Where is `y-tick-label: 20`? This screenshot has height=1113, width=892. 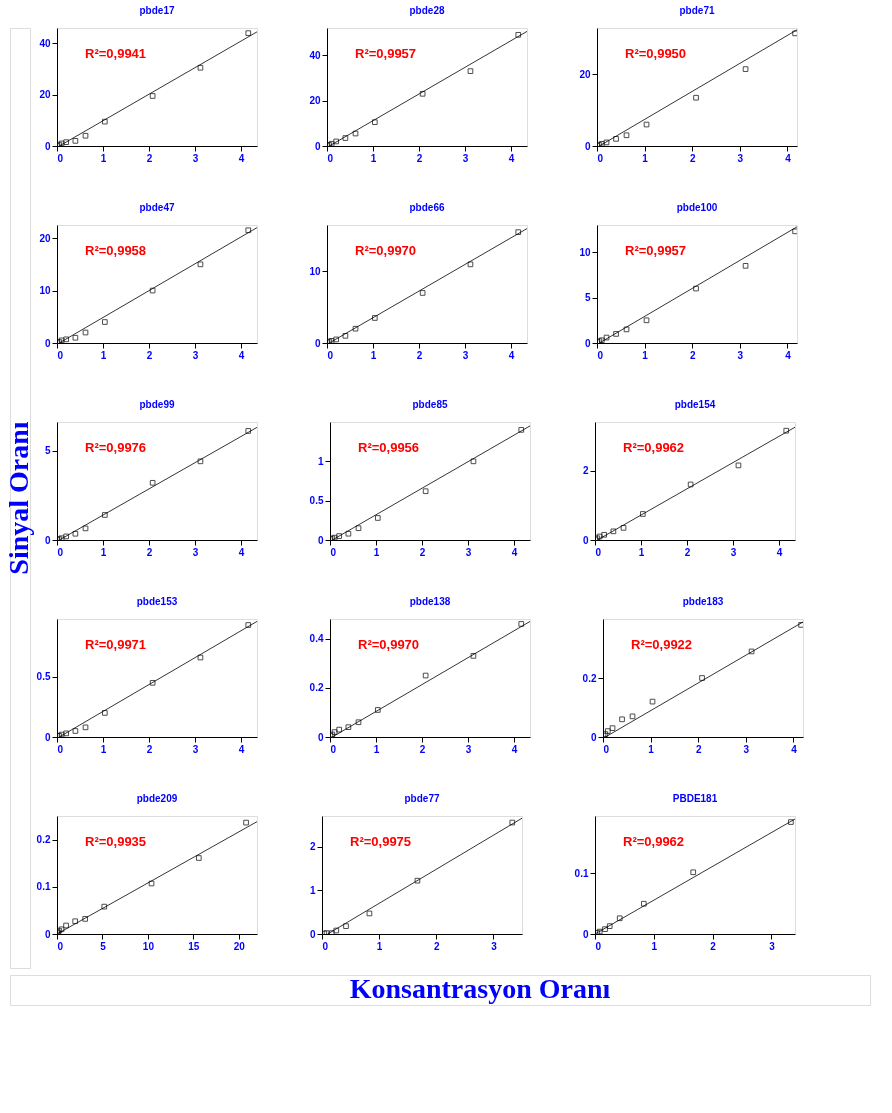
y-tick-label: 20 is located at coordinates (585, 74).